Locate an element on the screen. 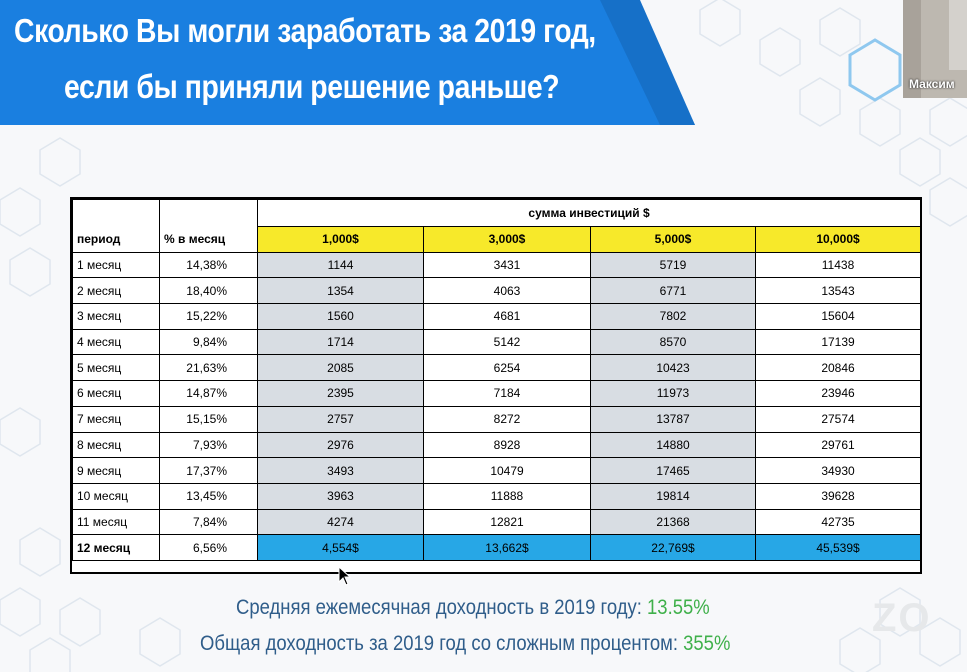  participant-name: Максим is located at coordinates (932, 84).